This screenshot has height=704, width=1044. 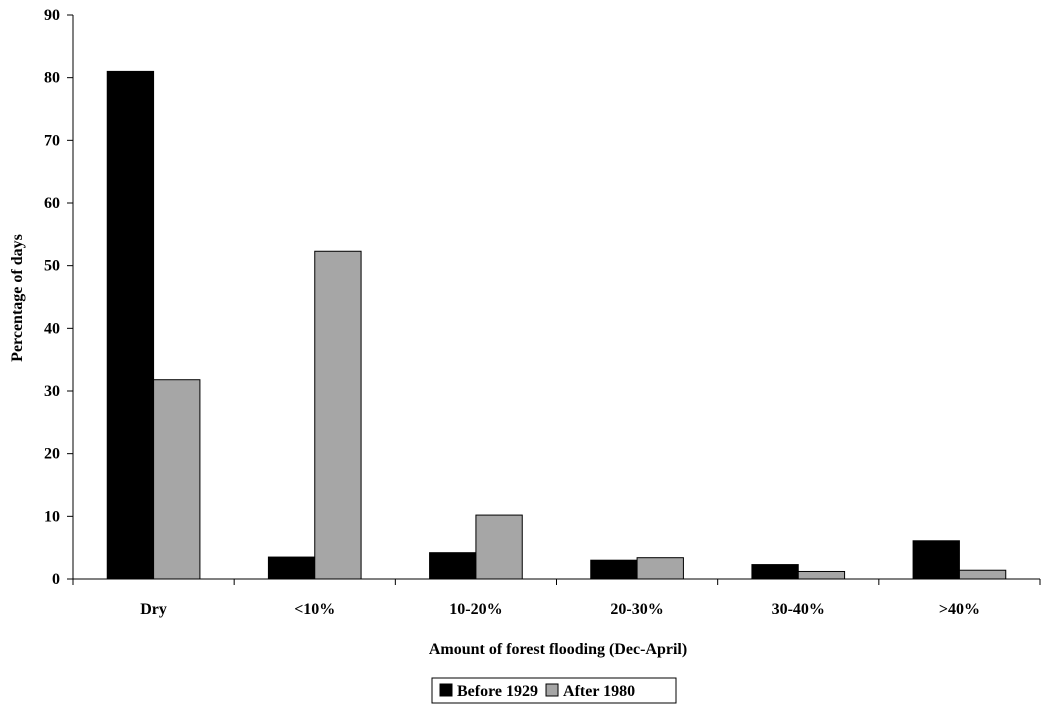 What do you see at coordinates (798, 609) in the screenshot?
I see `x-tick-label: 30-40%` at bounding box center [798, 609].